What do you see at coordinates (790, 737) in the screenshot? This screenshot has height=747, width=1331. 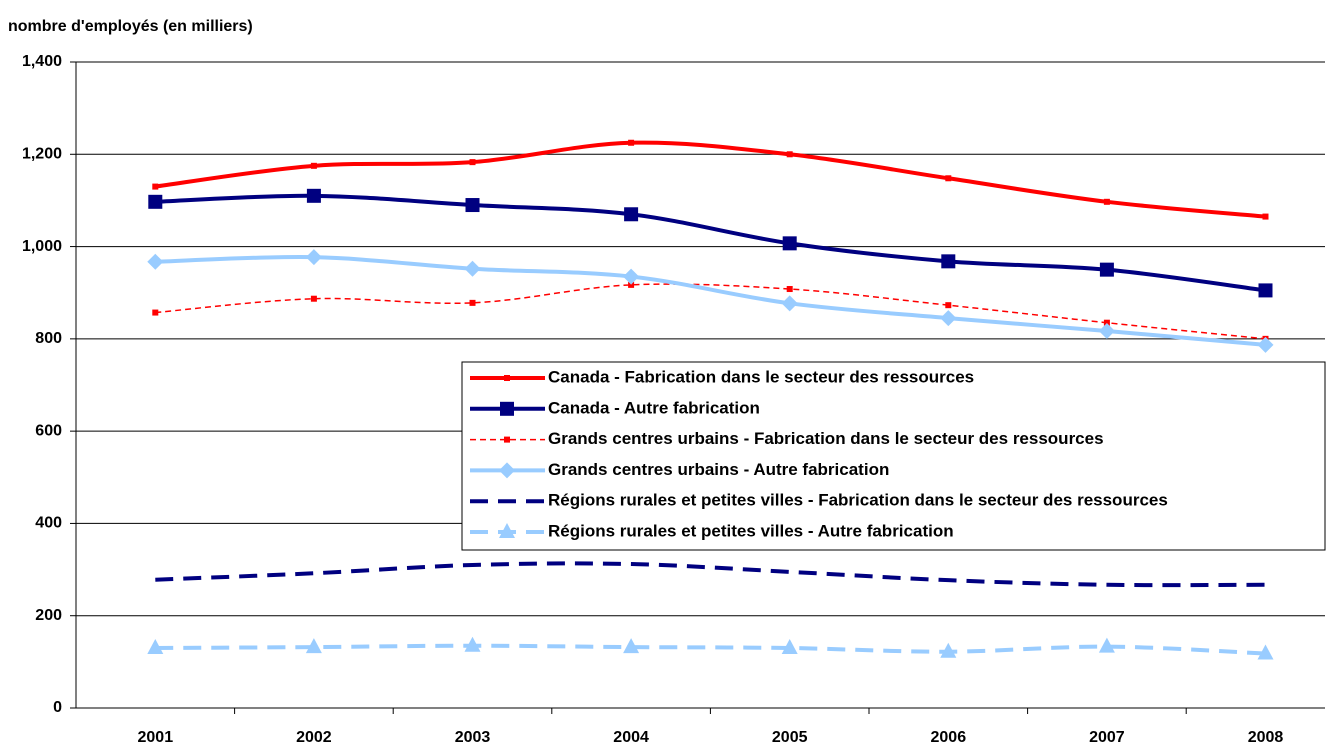 I see `x-tick-label: 2005` at bounding box center [790, 737].